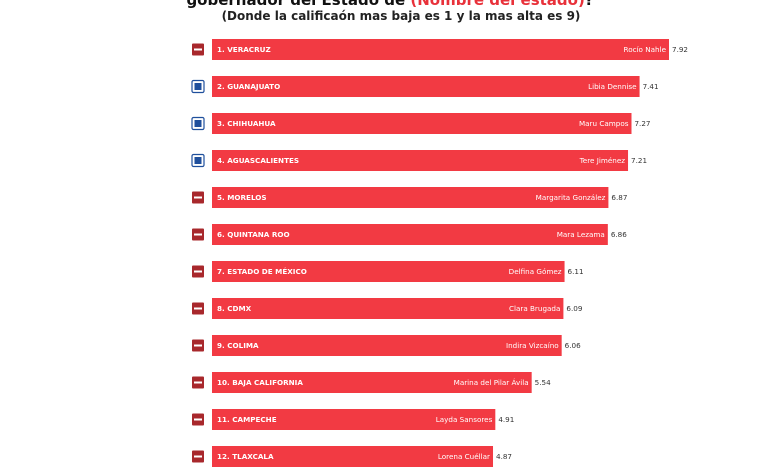  Describe the element at coordinates (543, 382) in the screenshot. I see `value-label: 5.54` at that location.